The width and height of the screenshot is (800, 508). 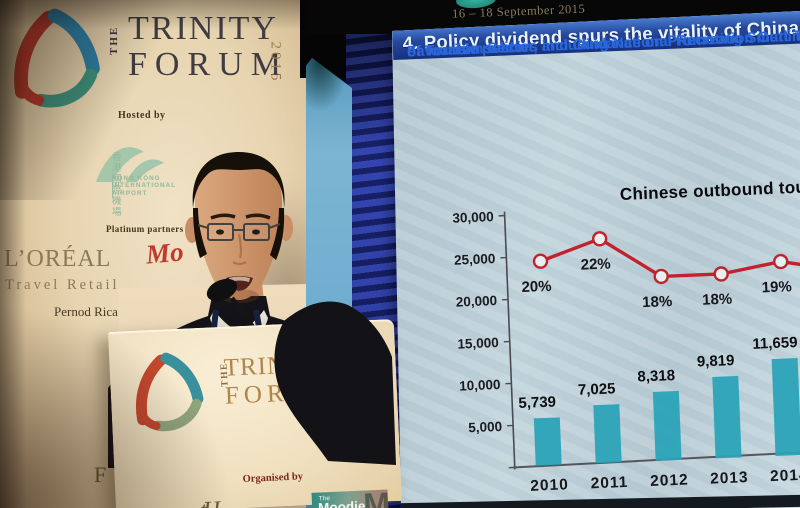 What do you see at coordinates (710, 191) in the screenshot?
I see `svg-text: Chinese outbound tou` at bounding box center [710, 191].